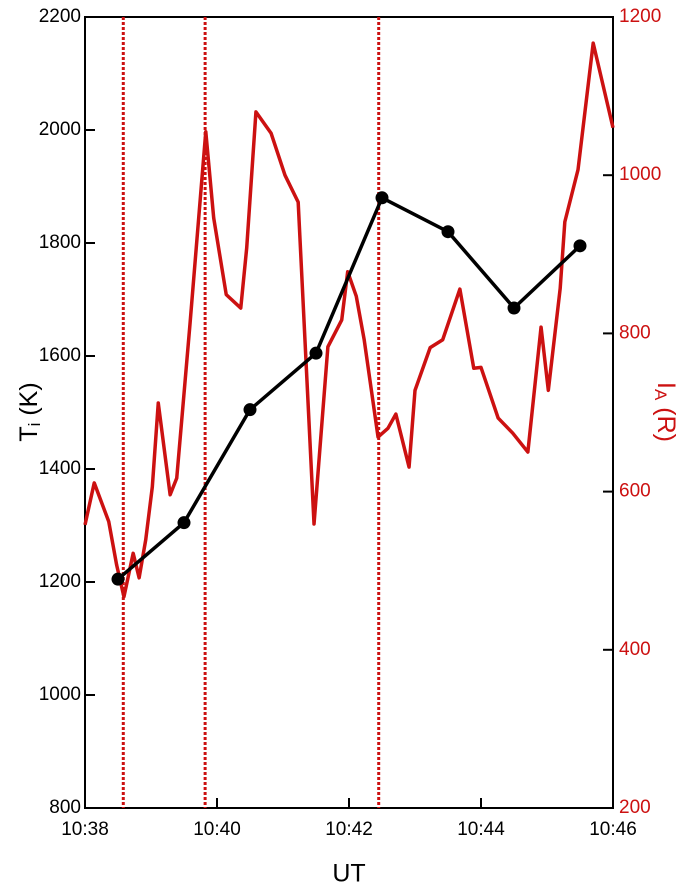  I want to click on y2-tick-label: 800, so click(635, 332).